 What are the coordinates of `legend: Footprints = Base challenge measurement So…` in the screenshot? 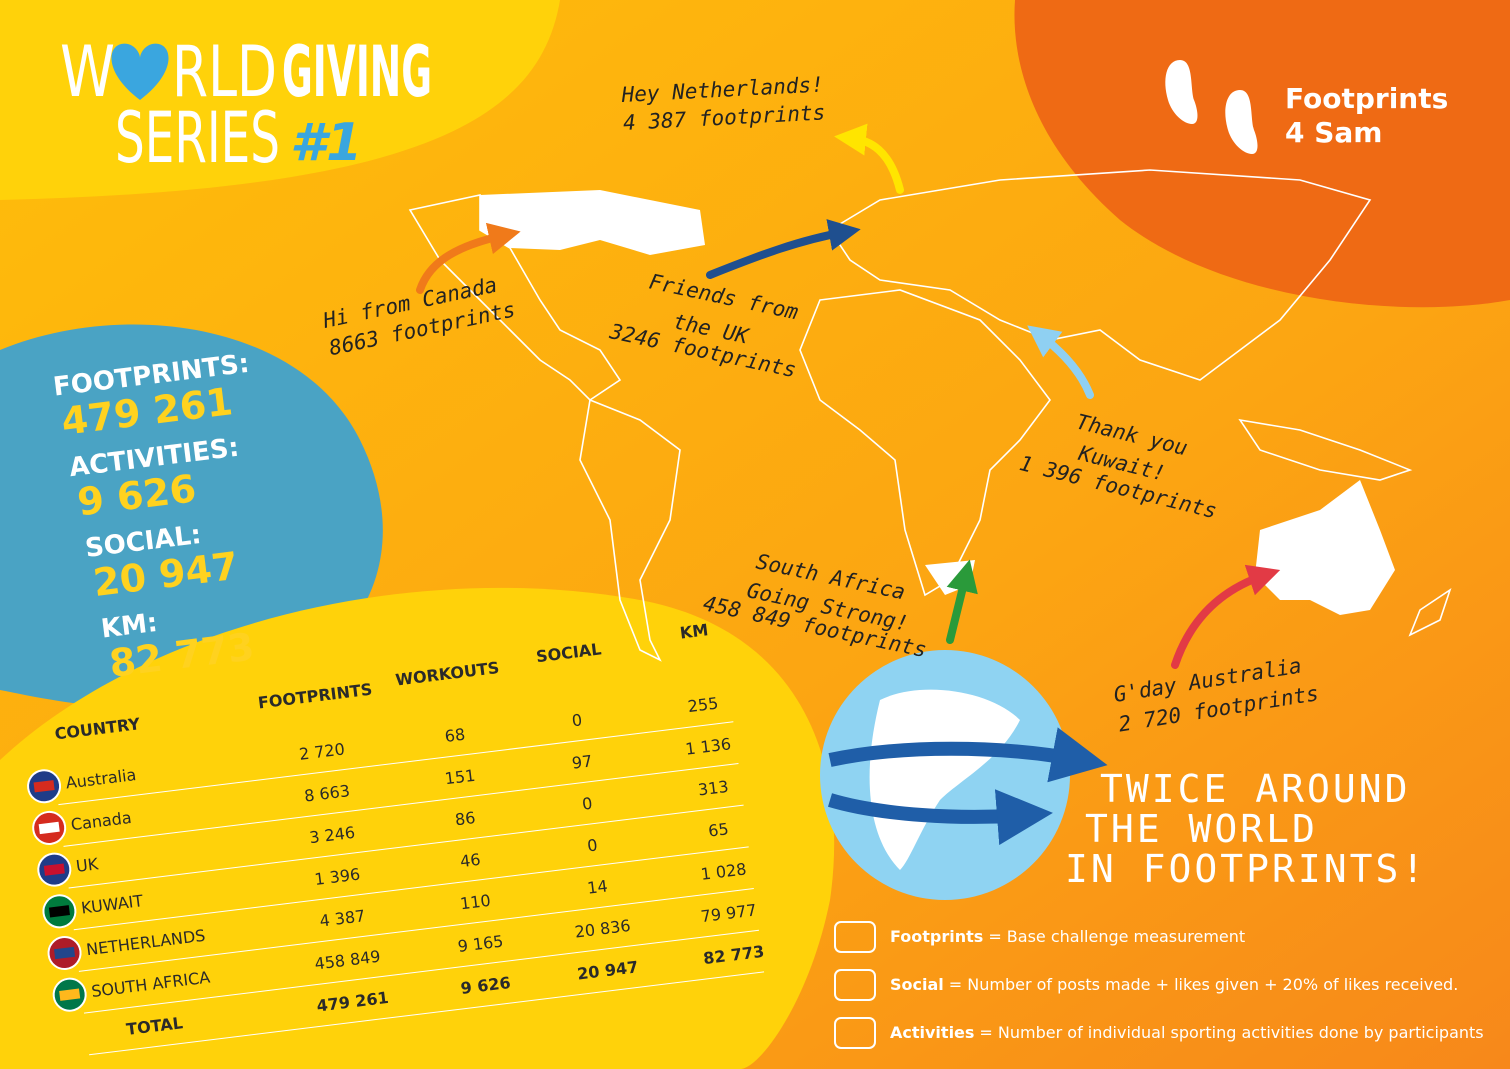 It's located at (1159, 985).